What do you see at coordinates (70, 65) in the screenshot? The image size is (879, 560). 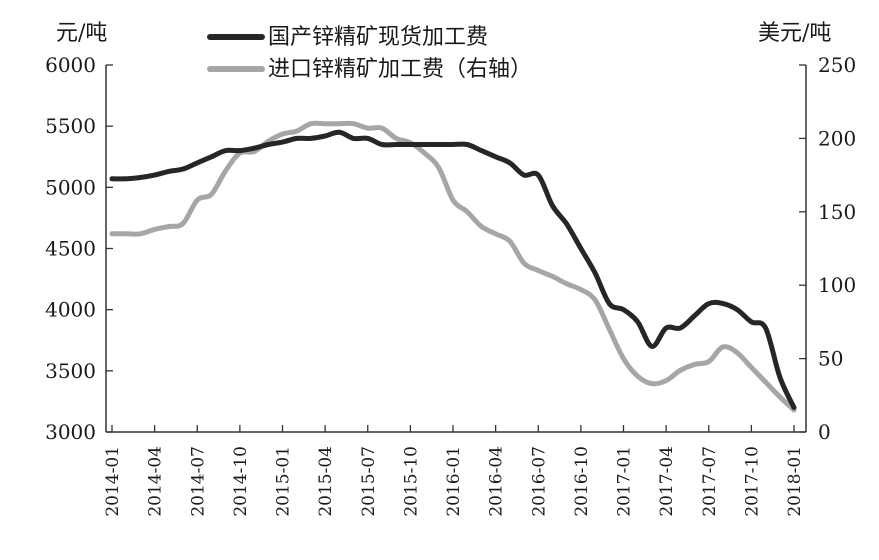 I see `left-tick-label: 6000` at bounding box center [70, 65].